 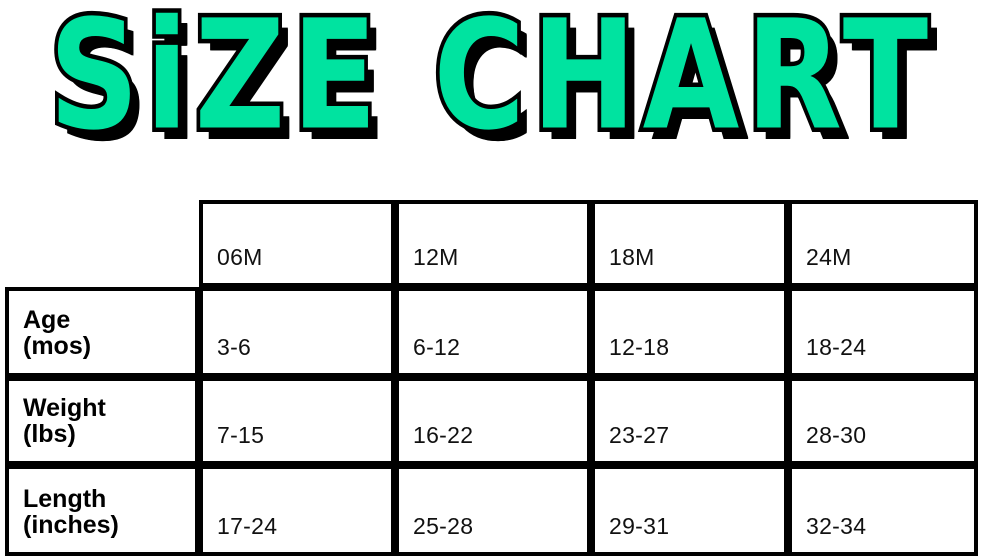 I want to click on cell-value: 25-28, so click(x=443, y=526).